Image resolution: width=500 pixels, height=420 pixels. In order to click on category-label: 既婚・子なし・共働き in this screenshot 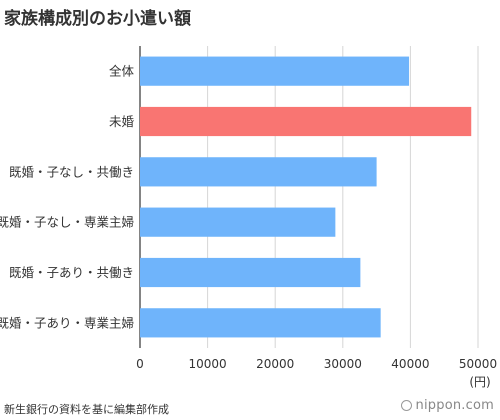, I will do `click(71, 171)`.